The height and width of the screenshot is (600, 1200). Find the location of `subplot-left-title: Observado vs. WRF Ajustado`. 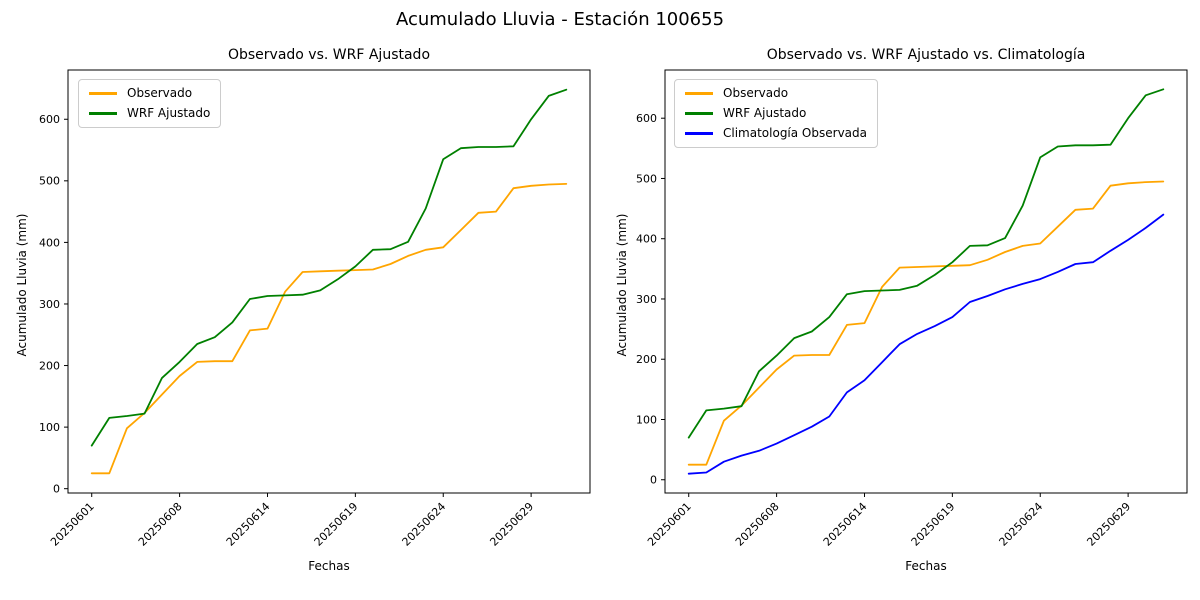

subplot-left-title: Observado vs. WRF Ajustado is located at coordinates (329, 55).